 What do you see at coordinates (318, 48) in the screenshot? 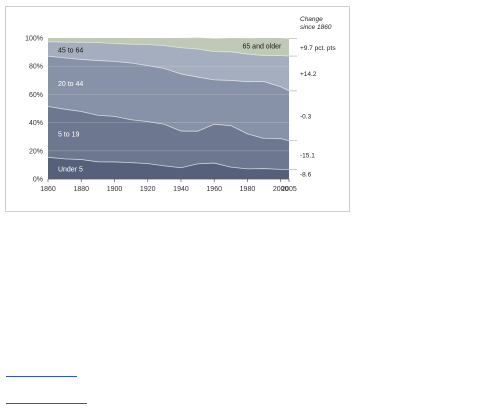
I see `change-label: +9.7 pct. pts` at bounding box center [318, 48].